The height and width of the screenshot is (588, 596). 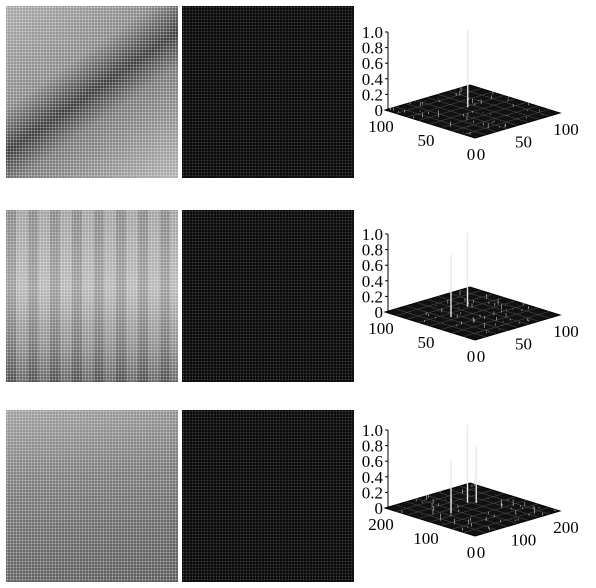 I want to click on row2-response-map, so click(x=268, y=296).